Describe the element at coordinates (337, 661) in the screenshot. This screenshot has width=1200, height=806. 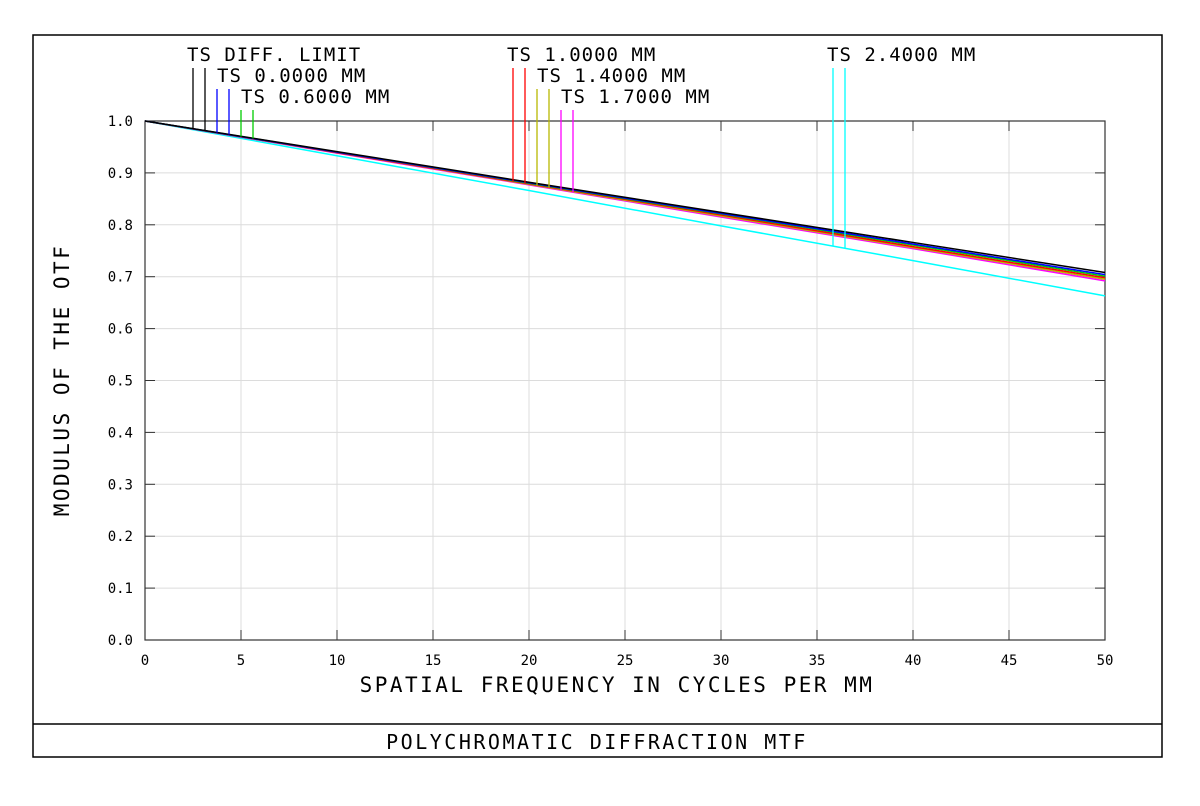
I see `x-tick-label: 10` at that location.